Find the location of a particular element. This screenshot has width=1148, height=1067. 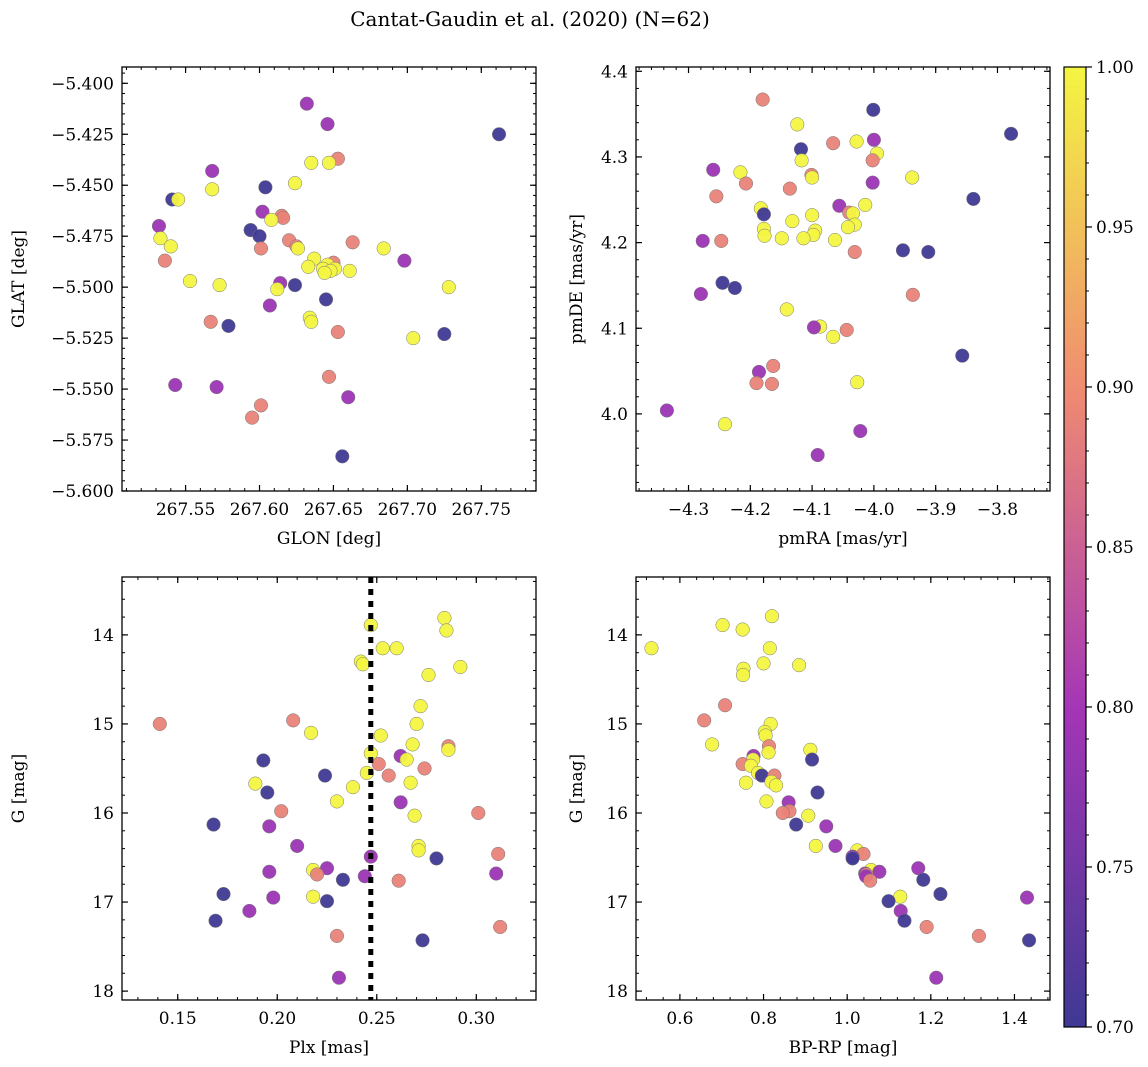

y-tick-label: 18 is located at coordinates (617, 992).